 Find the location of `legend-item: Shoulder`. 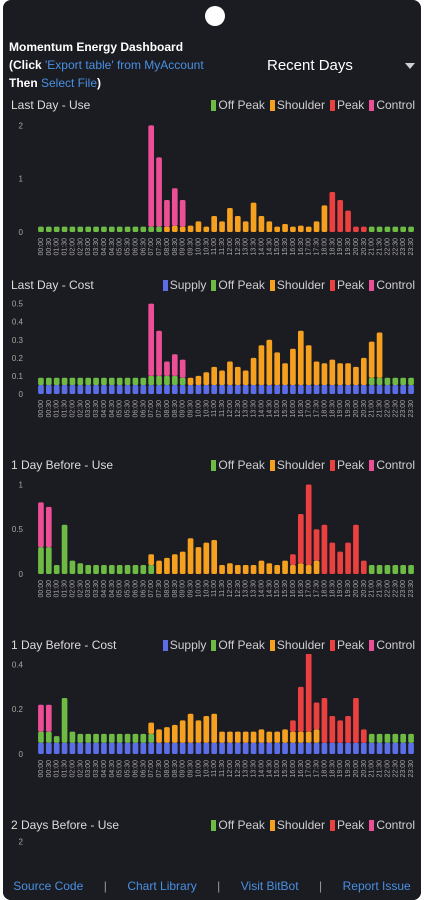

legend-item: Shoulder is located at coordinates (297, 285).